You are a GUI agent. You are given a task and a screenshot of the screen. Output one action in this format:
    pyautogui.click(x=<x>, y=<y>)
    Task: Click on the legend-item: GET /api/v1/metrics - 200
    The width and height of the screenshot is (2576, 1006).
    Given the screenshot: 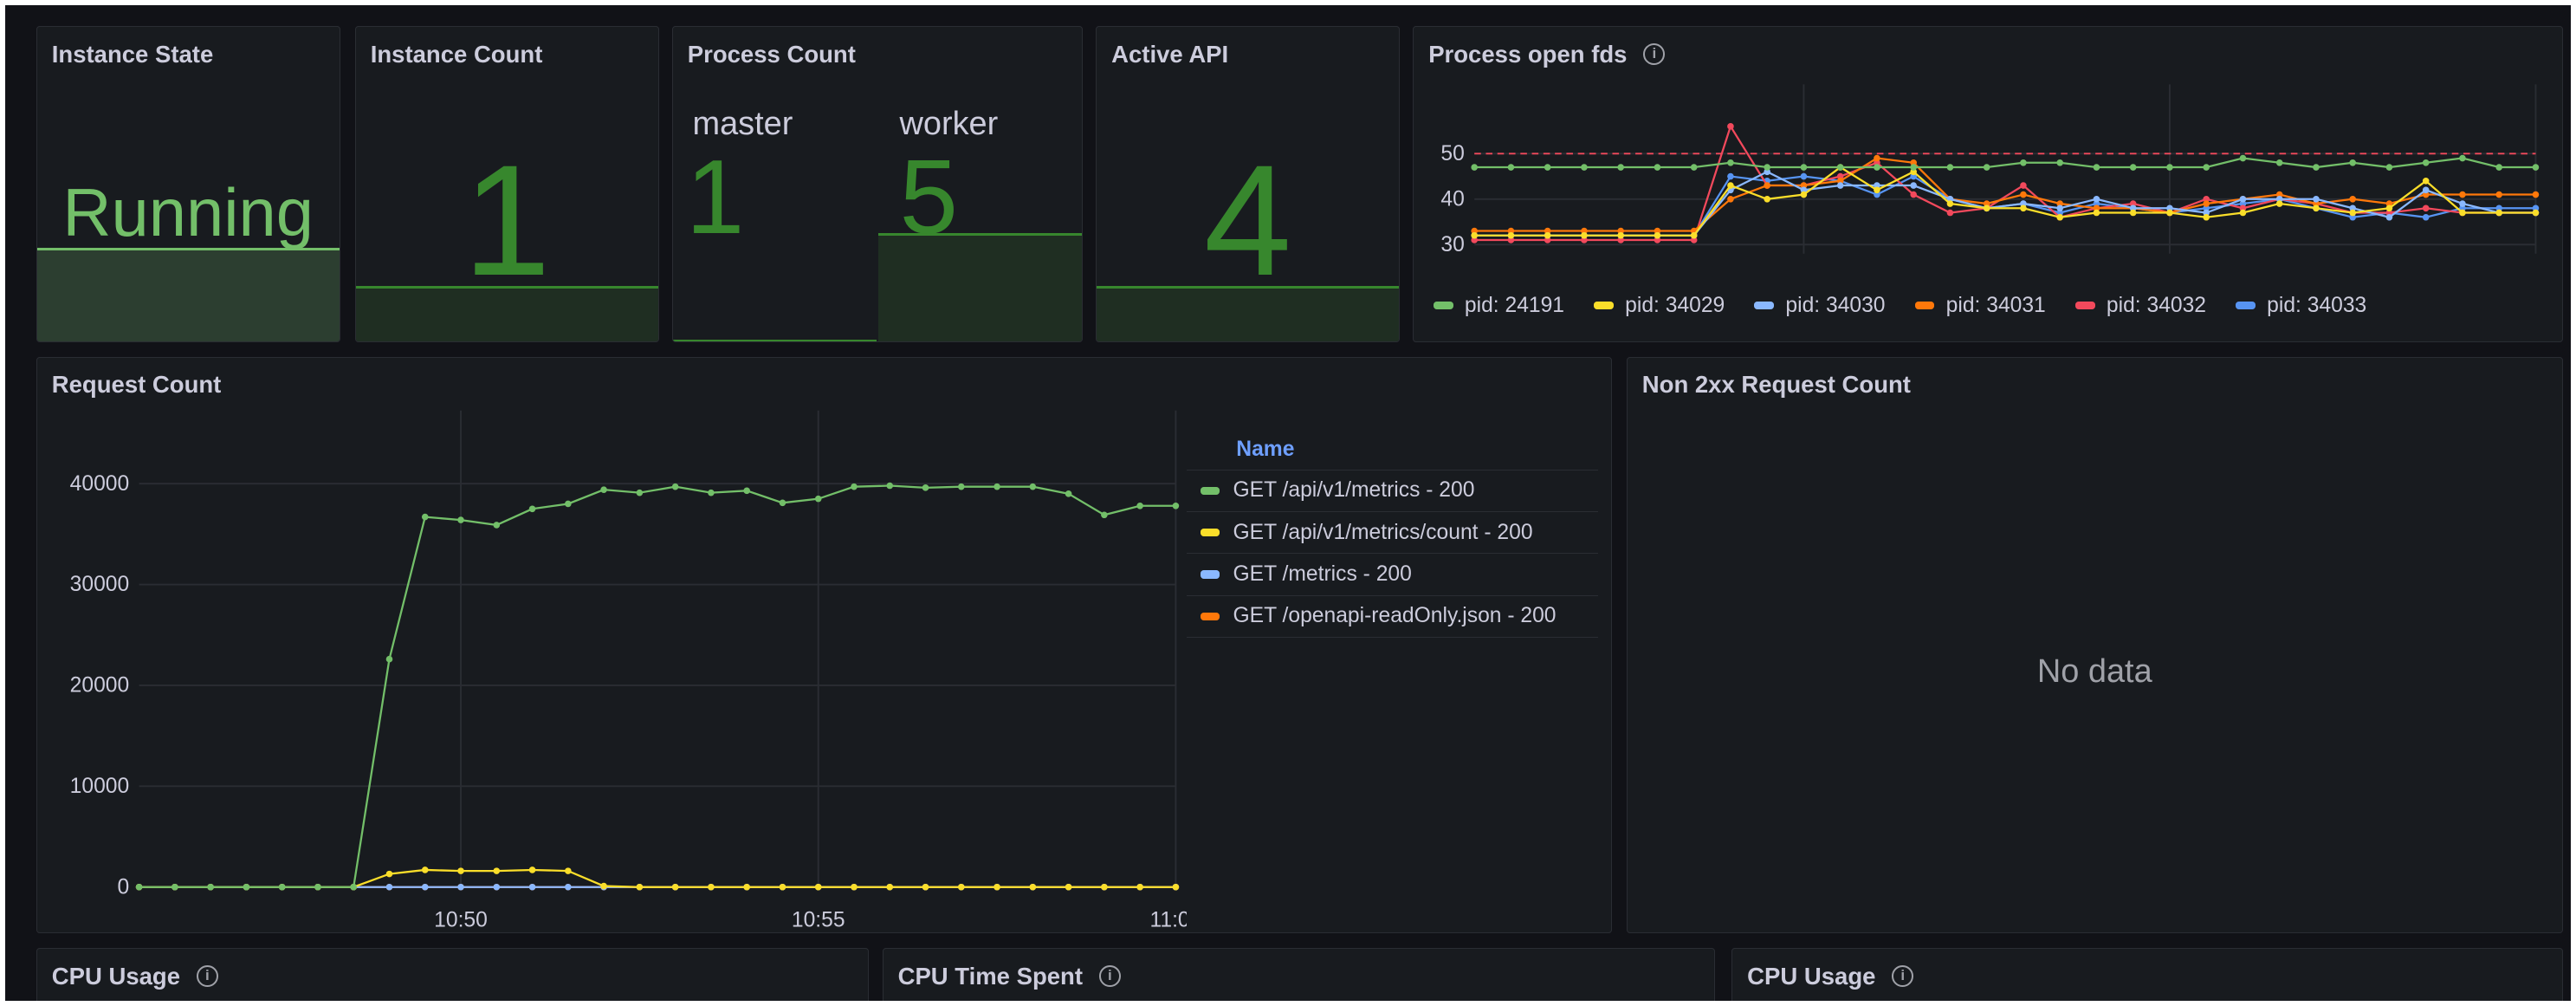 What is the action you would take?
    pyautogui.click(x=1392, y=492)
    